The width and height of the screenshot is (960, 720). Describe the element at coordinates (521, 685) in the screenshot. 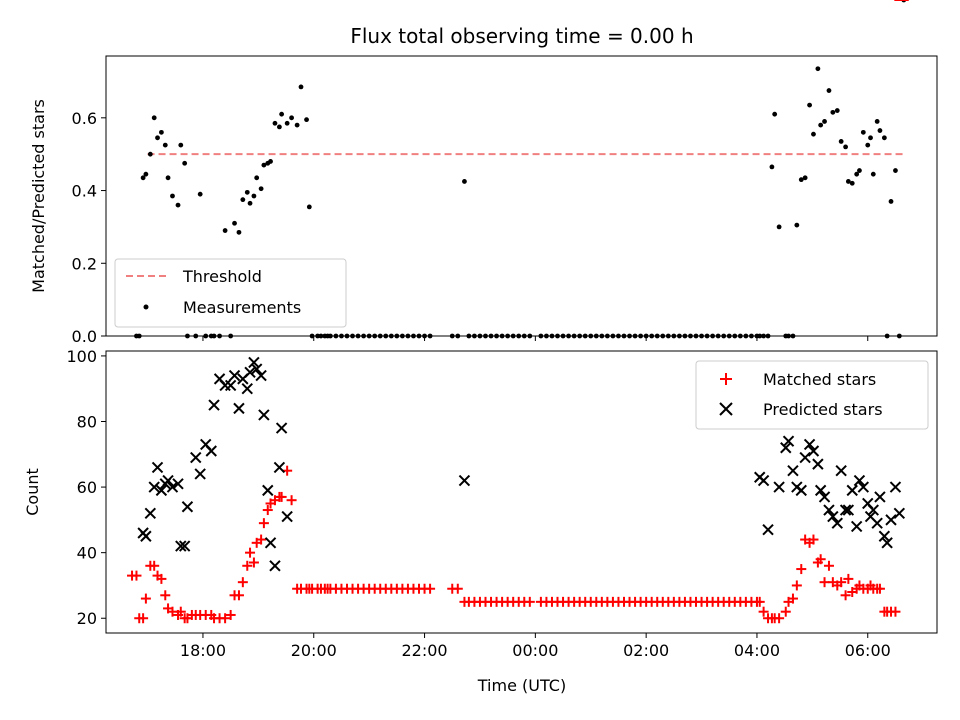

I see `x-axis-label: Time (UTC)` at that location.